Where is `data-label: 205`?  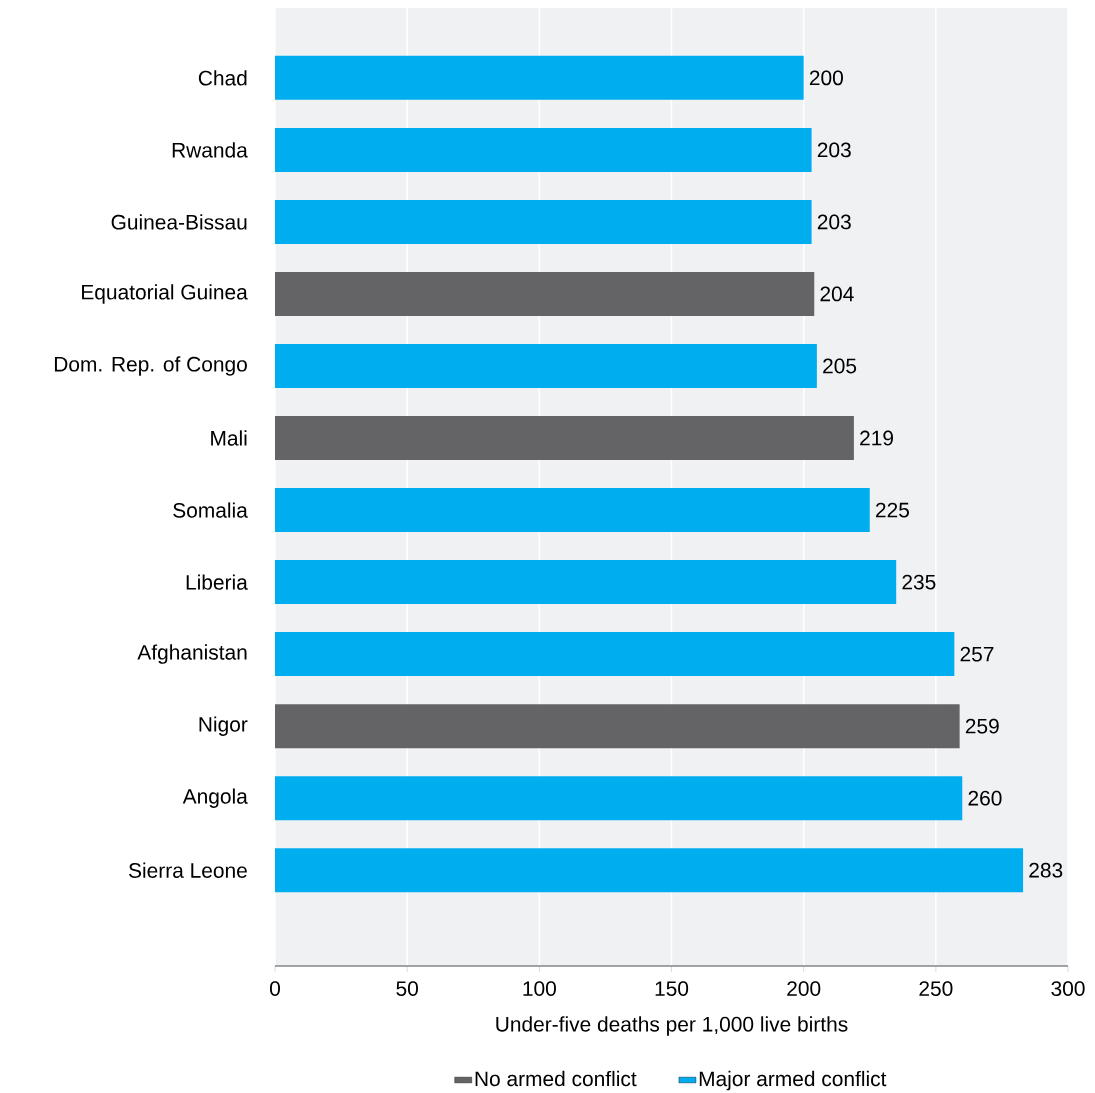 data-label: 205 is located at coordinates (840, 366).